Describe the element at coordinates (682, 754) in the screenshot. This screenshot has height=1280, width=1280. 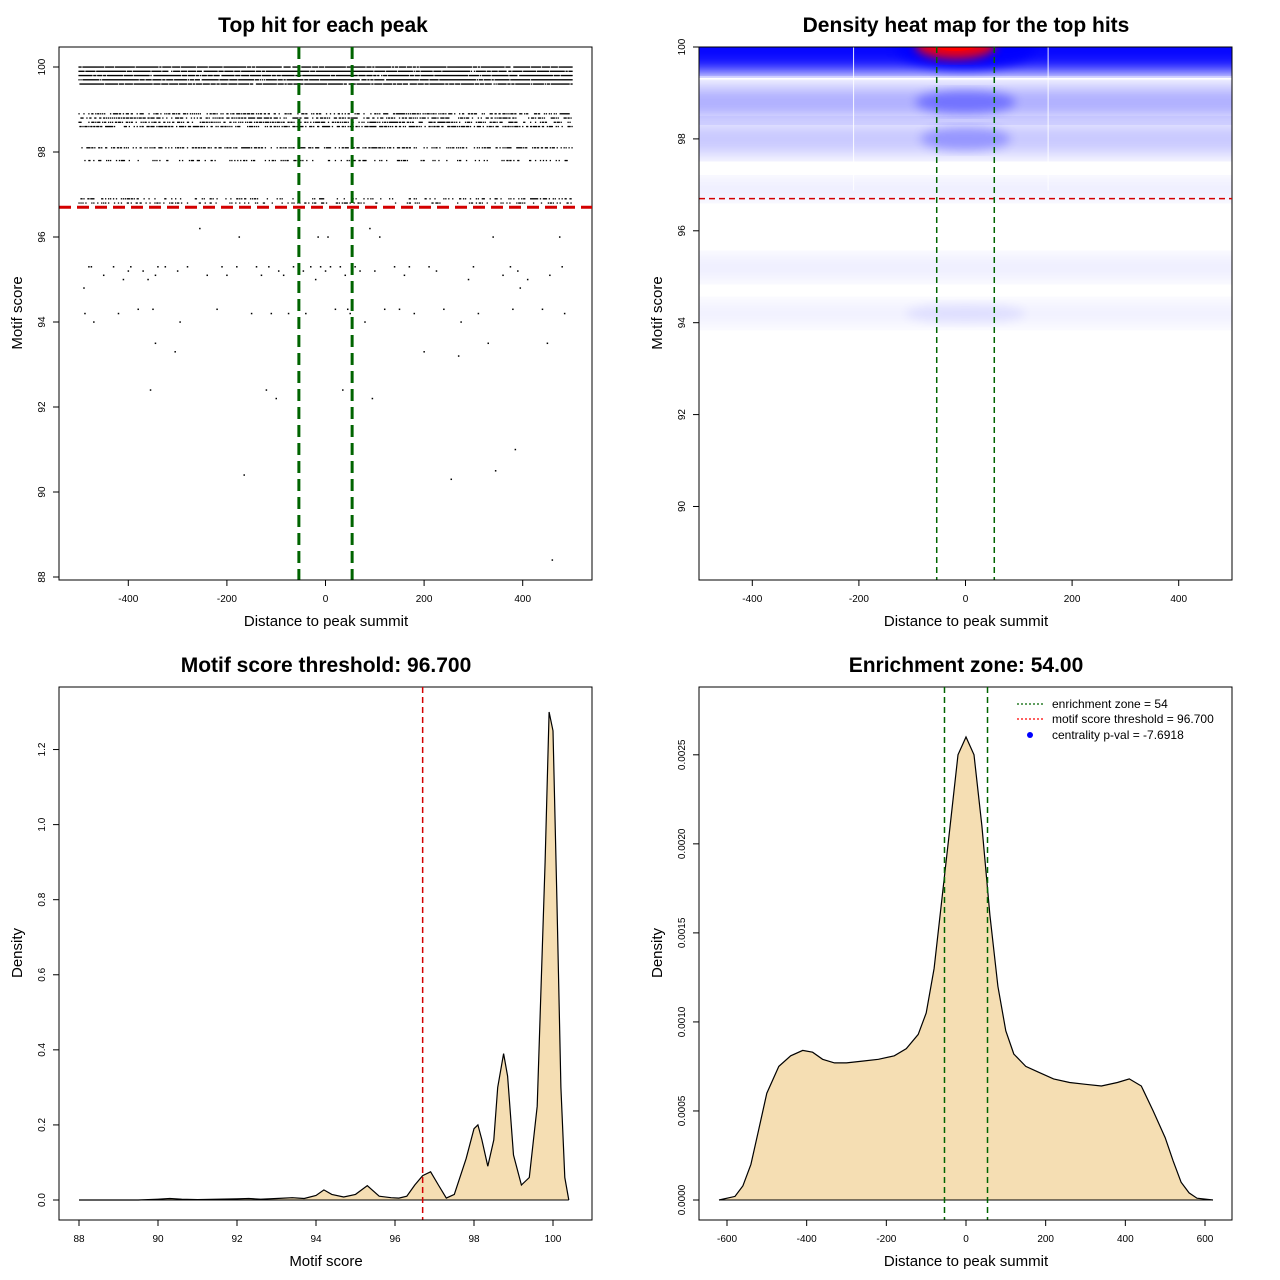
I see `panel4-y-tick-label: 0.0025` at that location.